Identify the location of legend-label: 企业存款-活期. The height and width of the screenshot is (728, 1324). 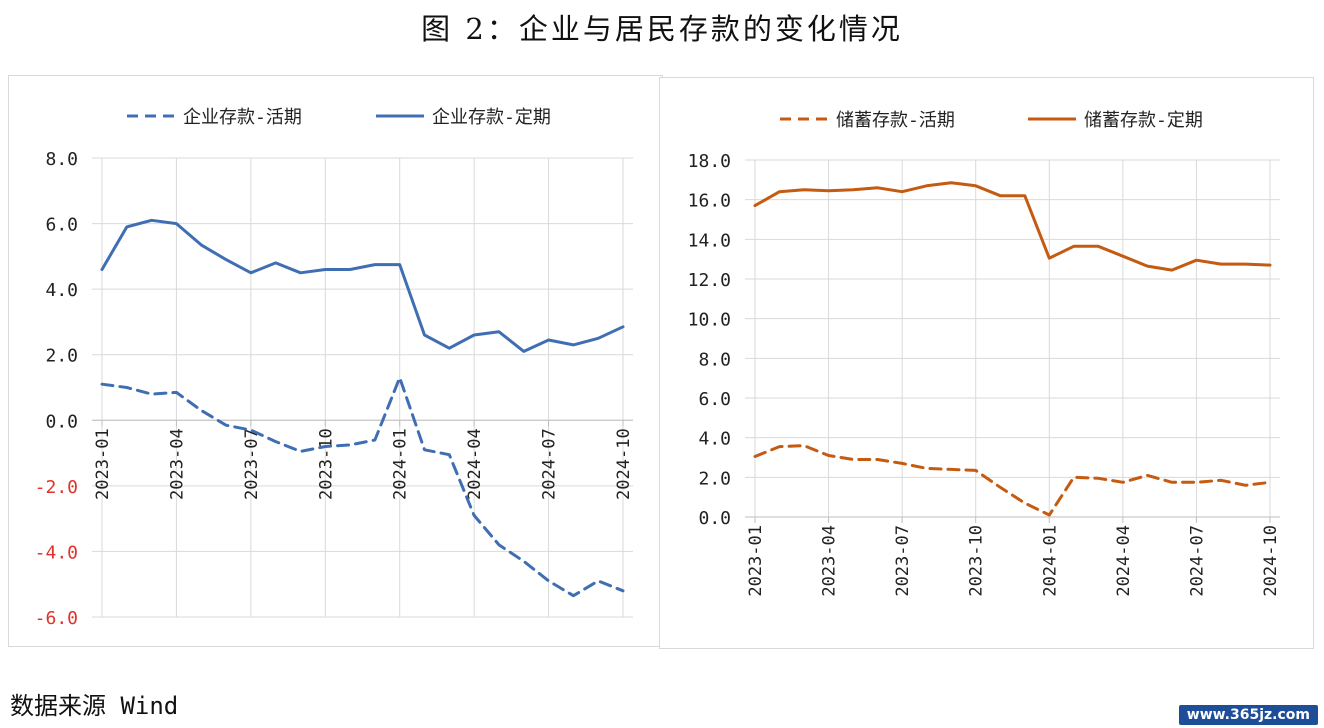
(242, 117).